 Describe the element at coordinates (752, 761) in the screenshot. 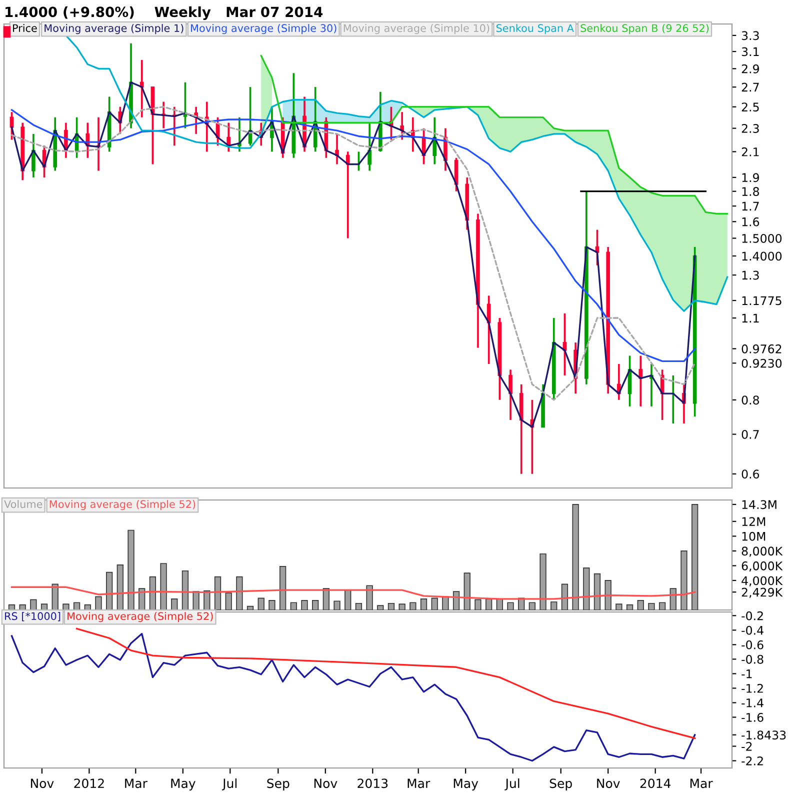

I see `y-tick-label: -2.2` at that location.